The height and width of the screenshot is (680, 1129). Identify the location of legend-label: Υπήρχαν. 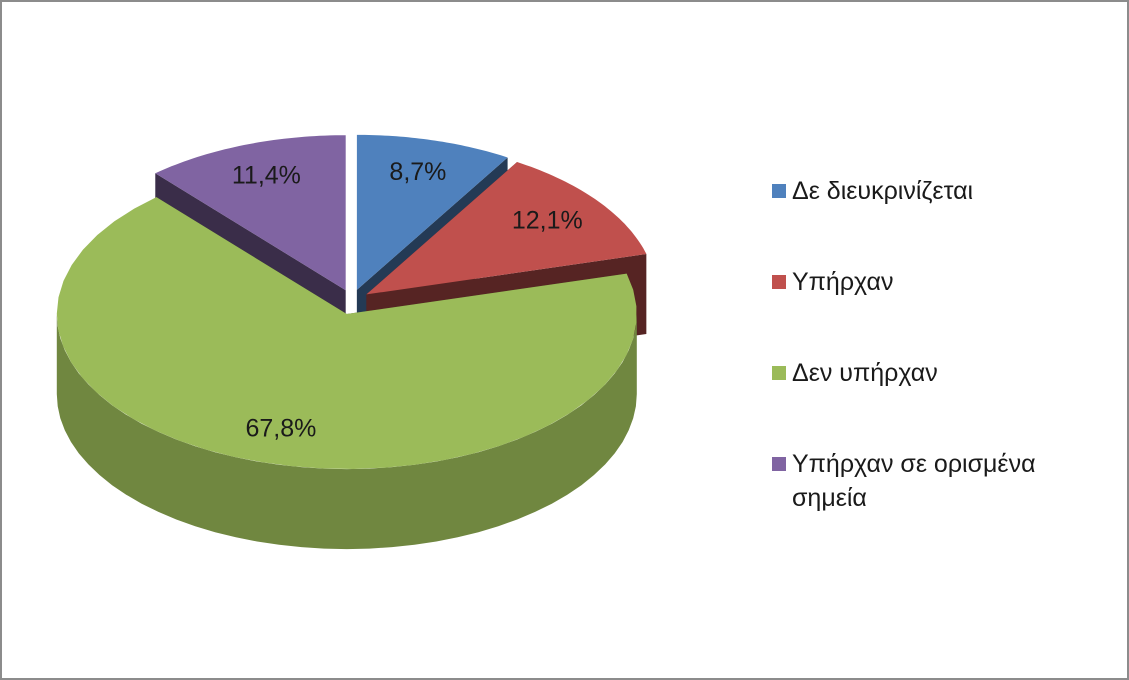
(843, 282).